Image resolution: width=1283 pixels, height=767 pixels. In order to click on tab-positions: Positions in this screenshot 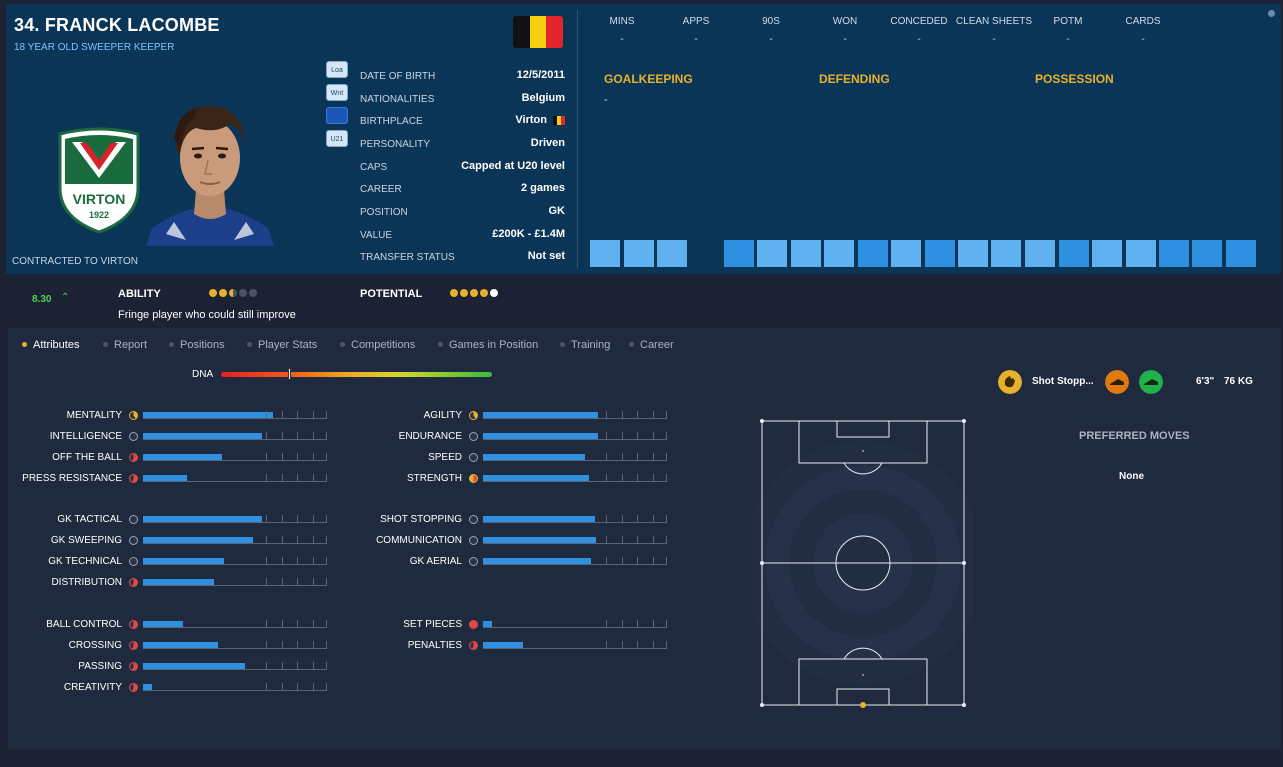, I will do `click(197, 345)`.